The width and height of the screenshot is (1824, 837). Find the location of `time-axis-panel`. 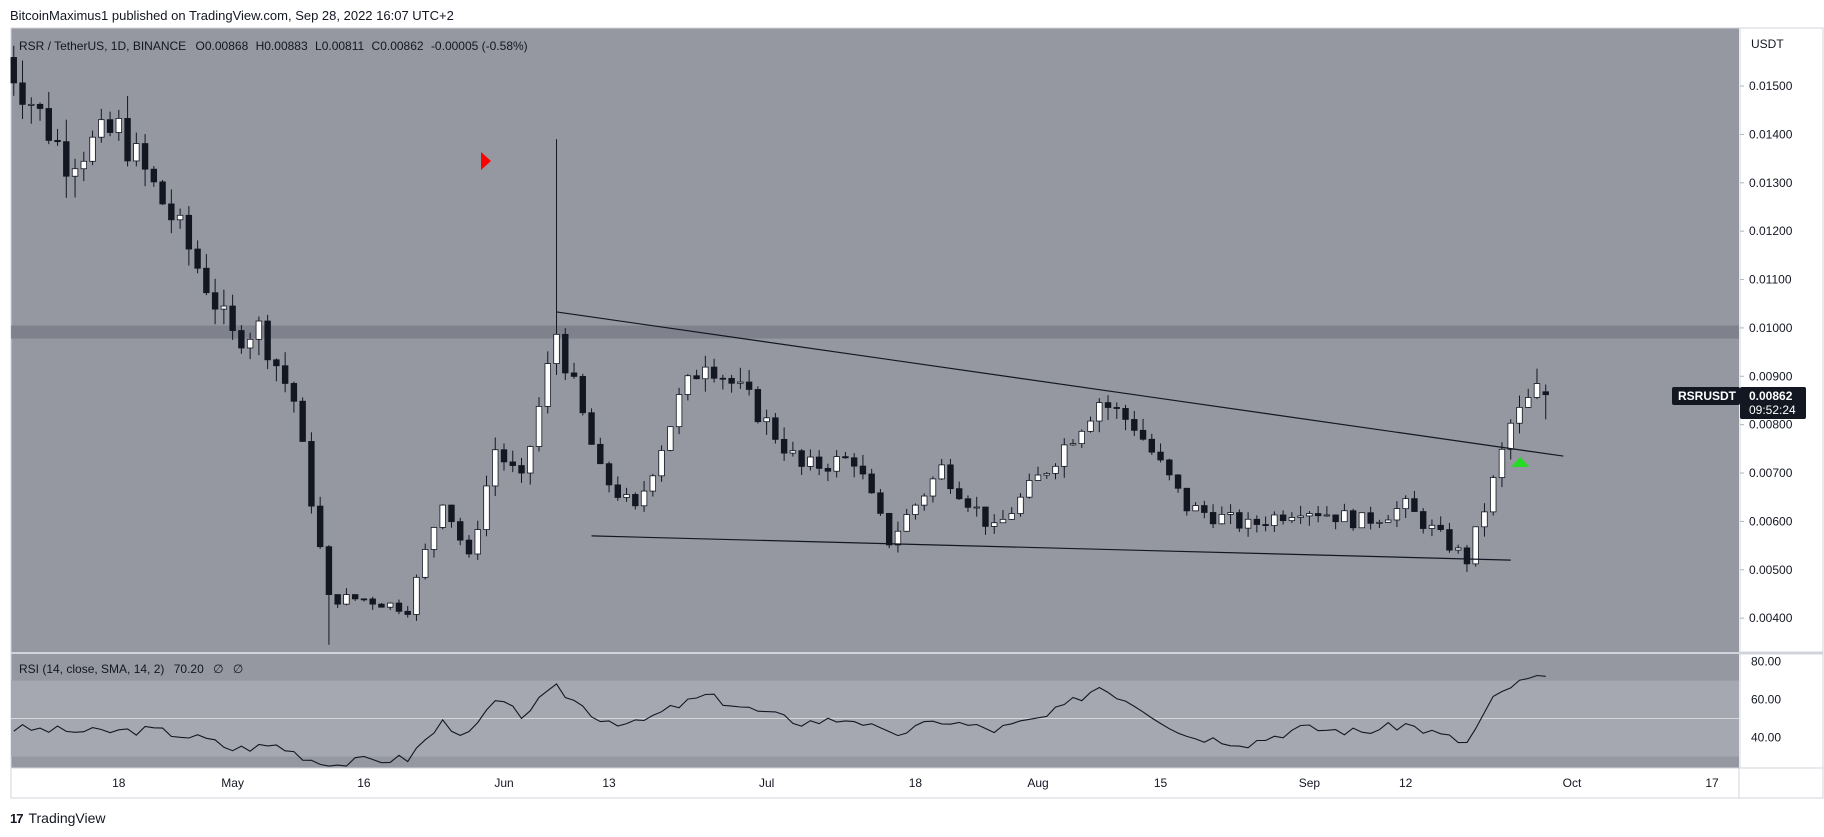

time-axis-panel is located at coordinates (875, 783).